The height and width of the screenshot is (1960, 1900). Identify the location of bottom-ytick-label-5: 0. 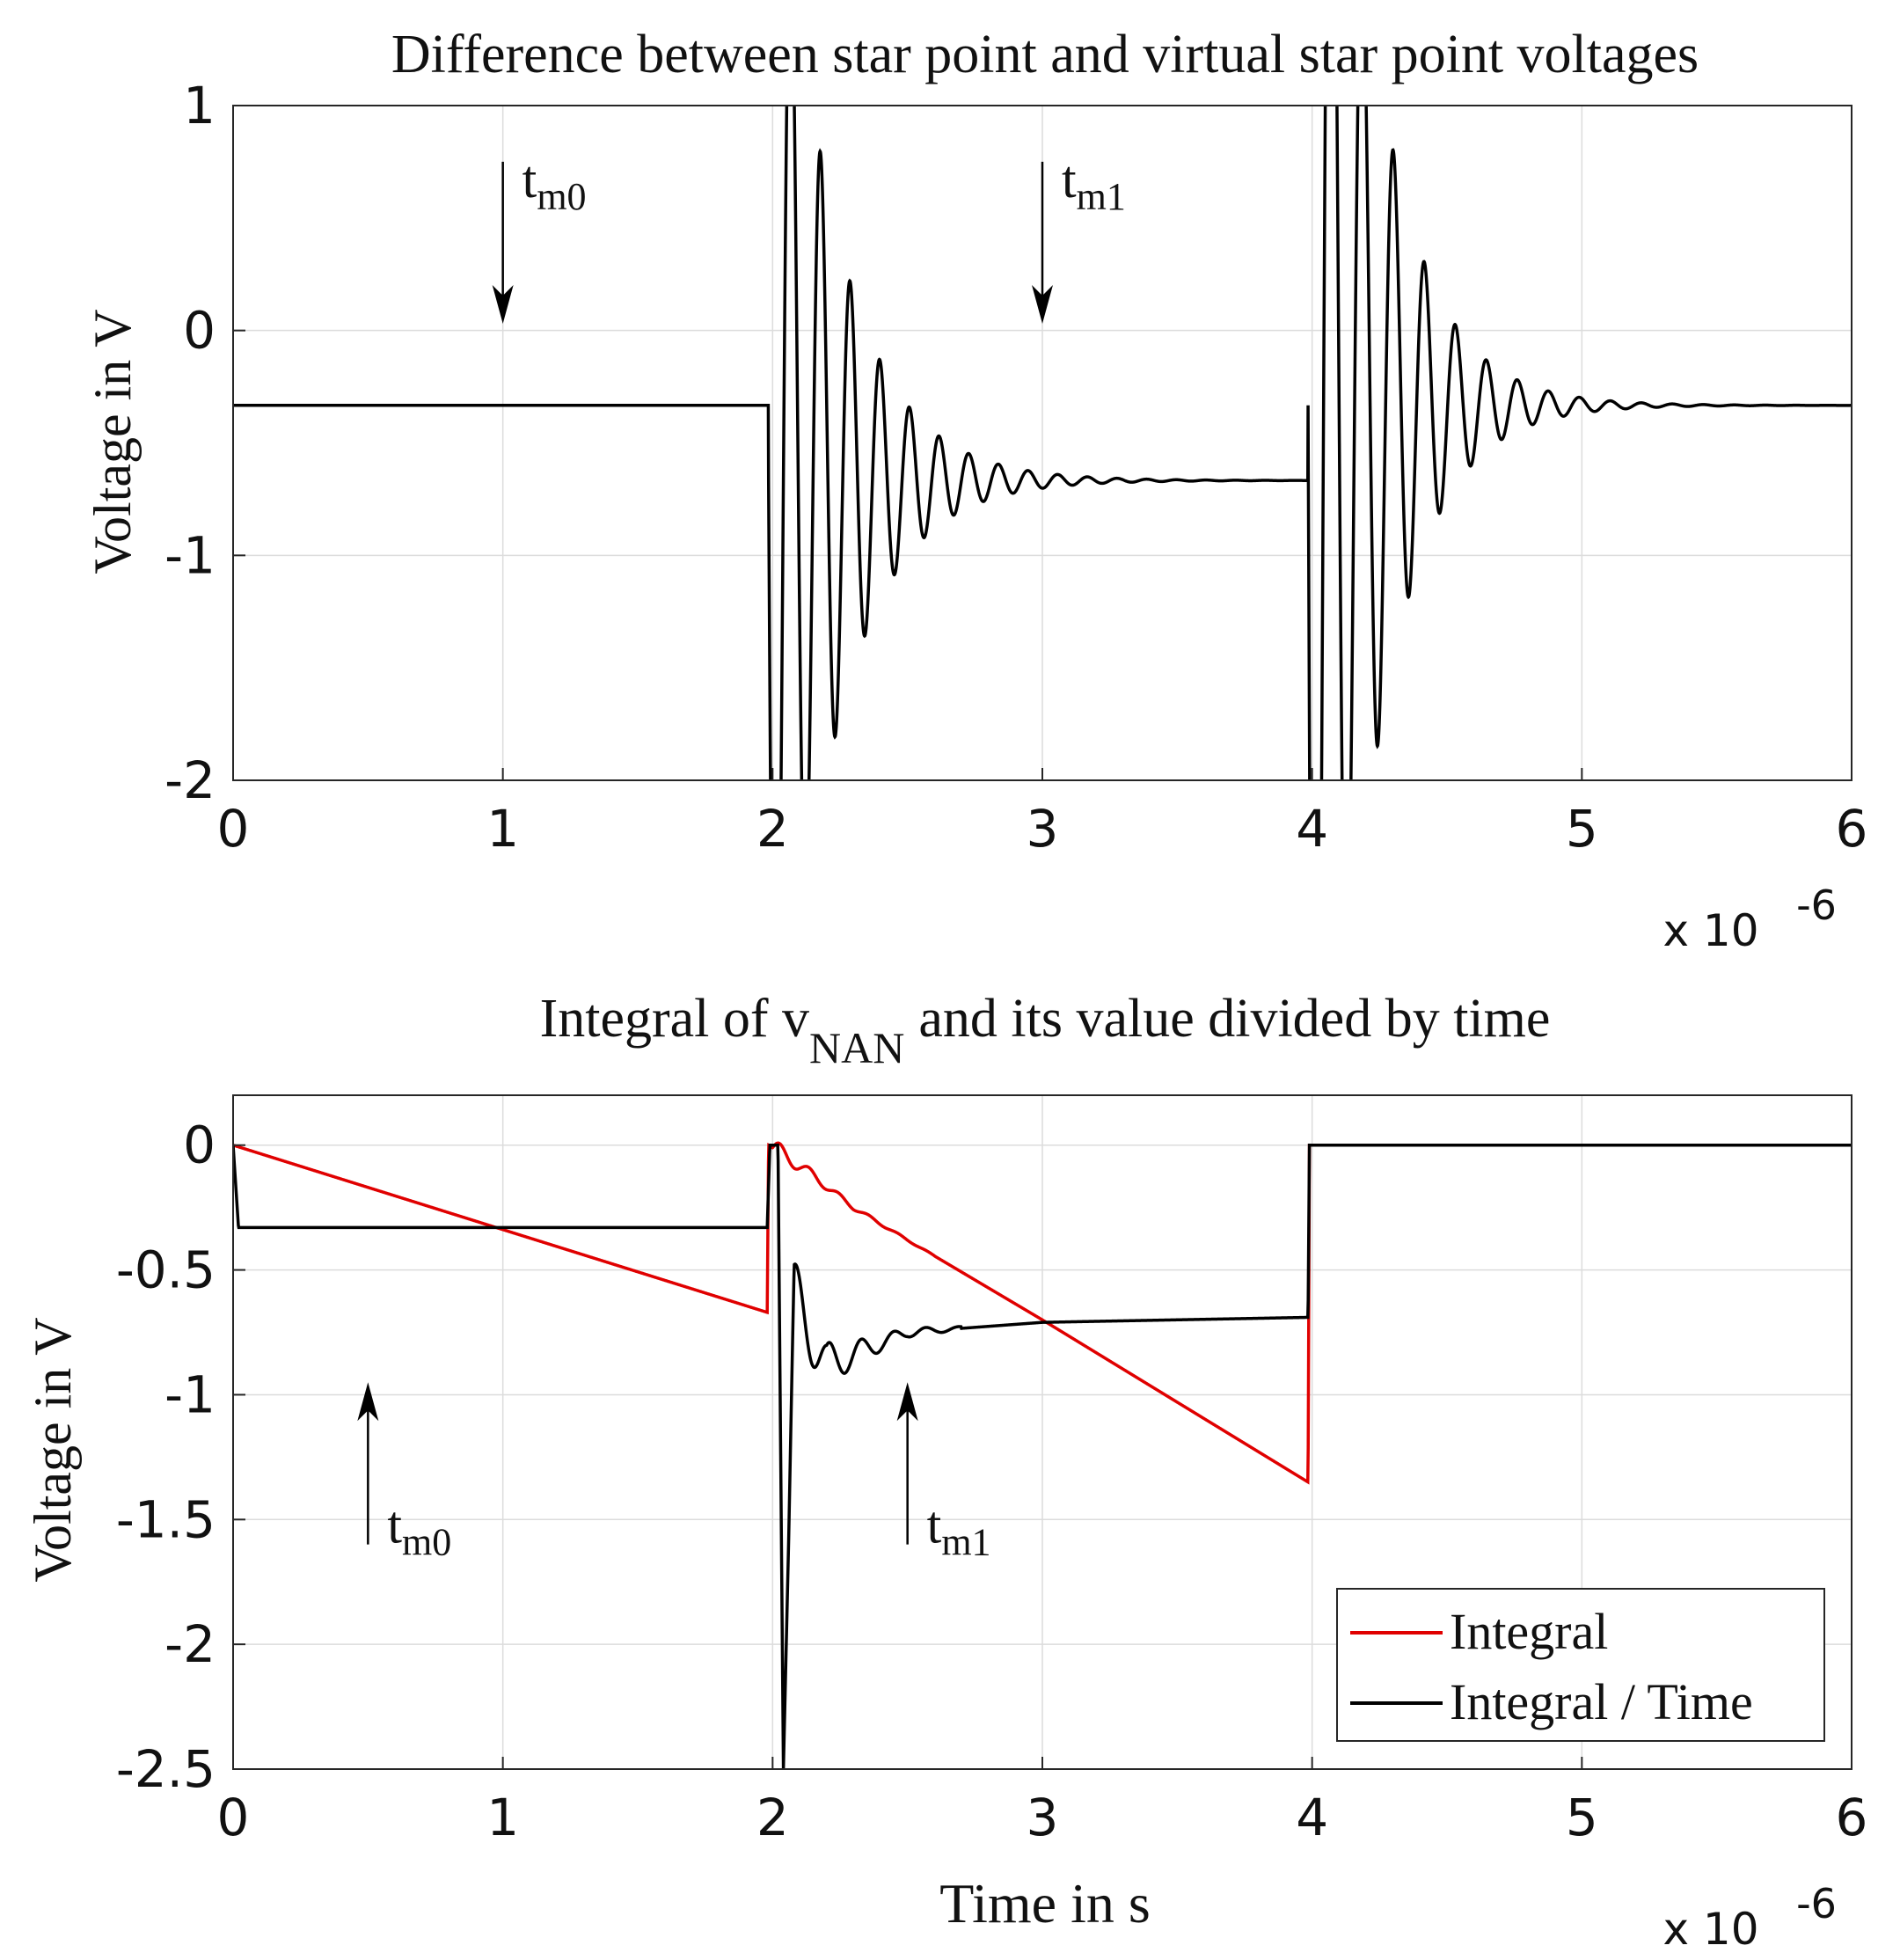
(199, 1145).